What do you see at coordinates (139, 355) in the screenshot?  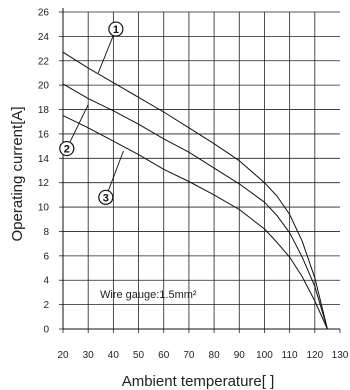 I see `x-tick-label: 50` at bounding box center [139, 355].